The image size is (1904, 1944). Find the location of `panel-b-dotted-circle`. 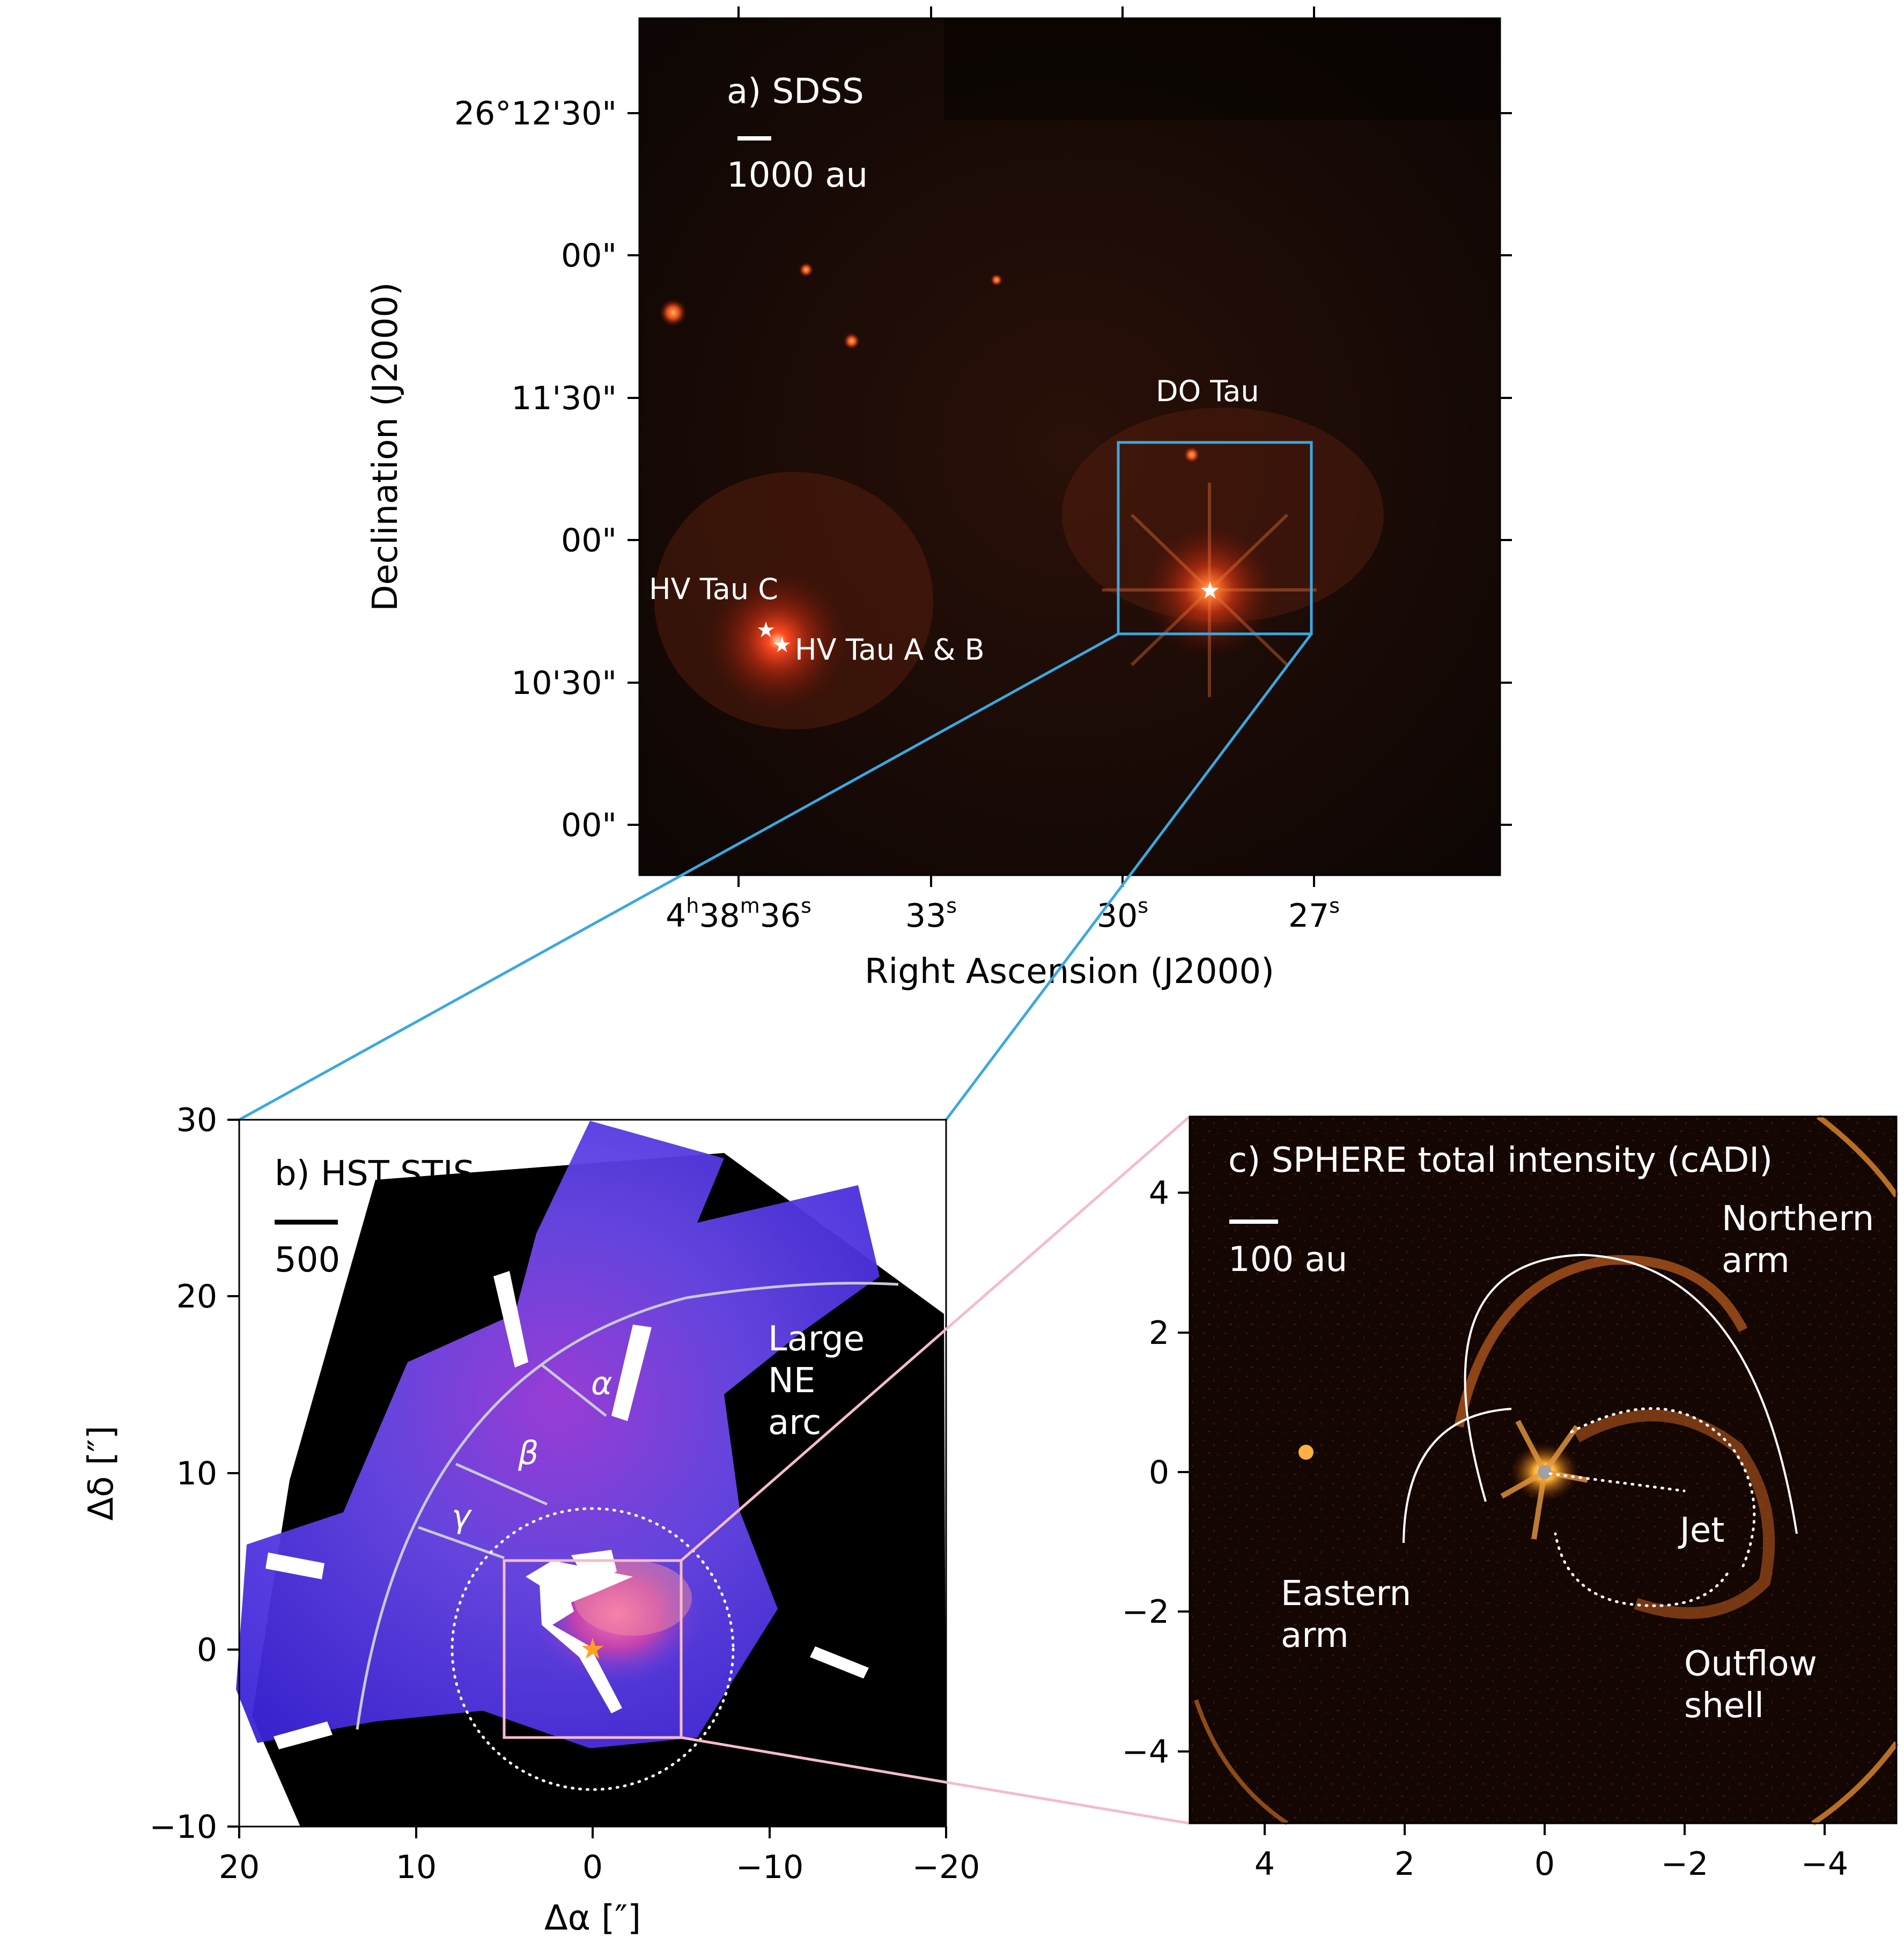

panel-b-dotted-circle is located at coordinates (593, 1649).